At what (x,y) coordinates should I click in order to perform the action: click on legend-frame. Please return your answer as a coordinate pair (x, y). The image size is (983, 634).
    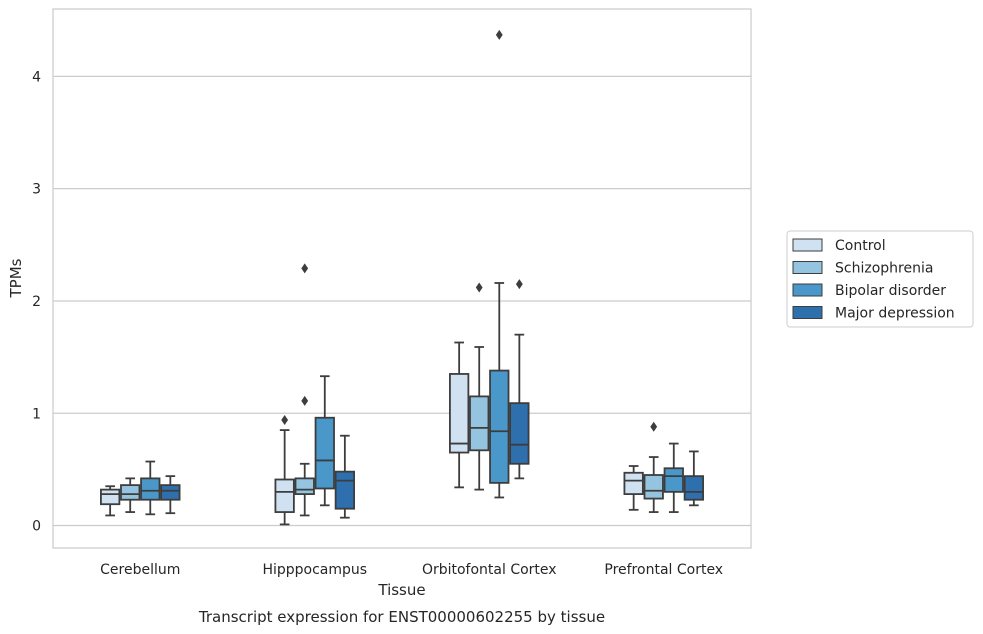
    Looking at the image, I should click on (880, 279).